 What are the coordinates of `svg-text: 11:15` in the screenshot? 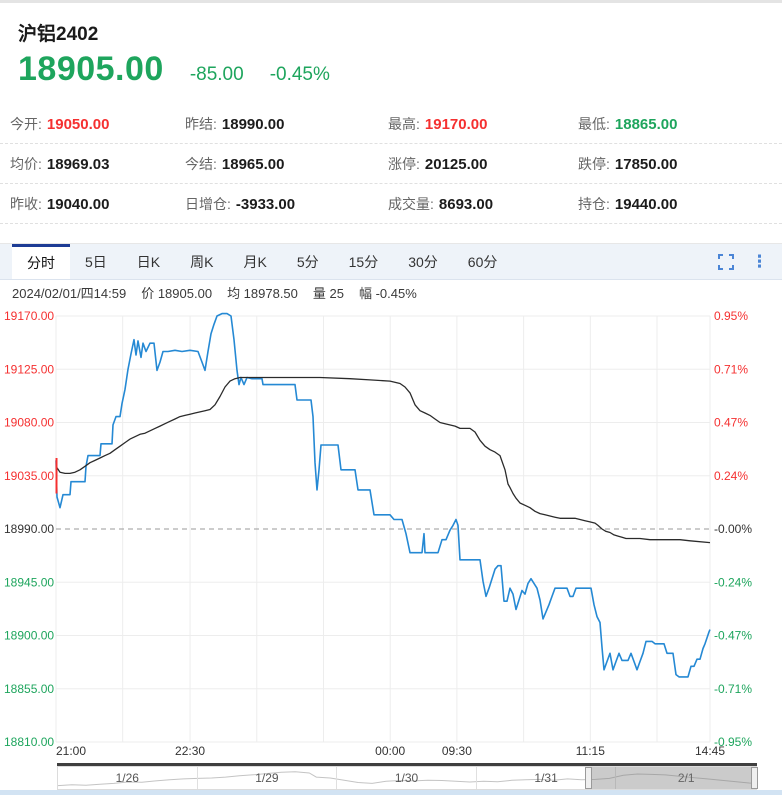 It's located at (590, 751).